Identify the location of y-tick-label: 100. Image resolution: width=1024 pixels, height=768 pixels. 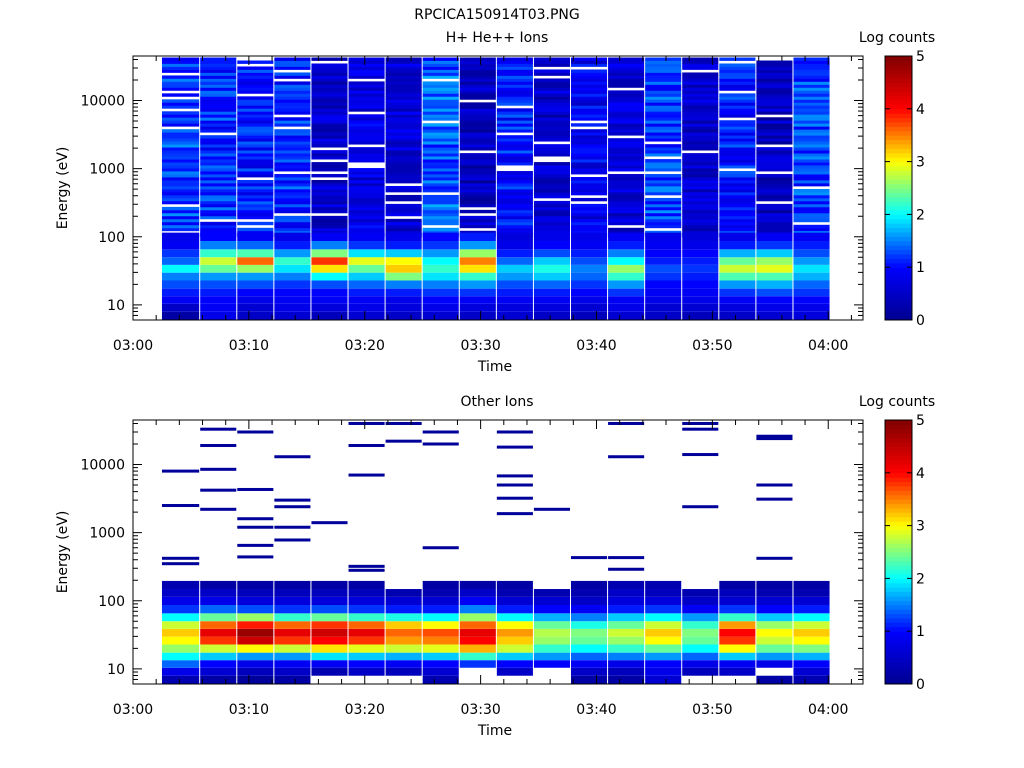
(111, 238).